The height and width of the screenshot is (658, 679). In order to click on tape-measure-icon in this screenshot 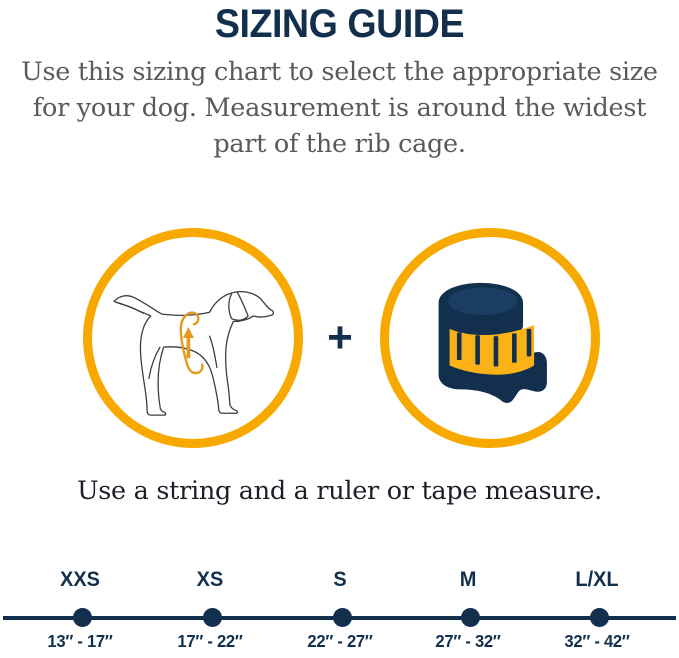, I will do `click(492, 342)`.